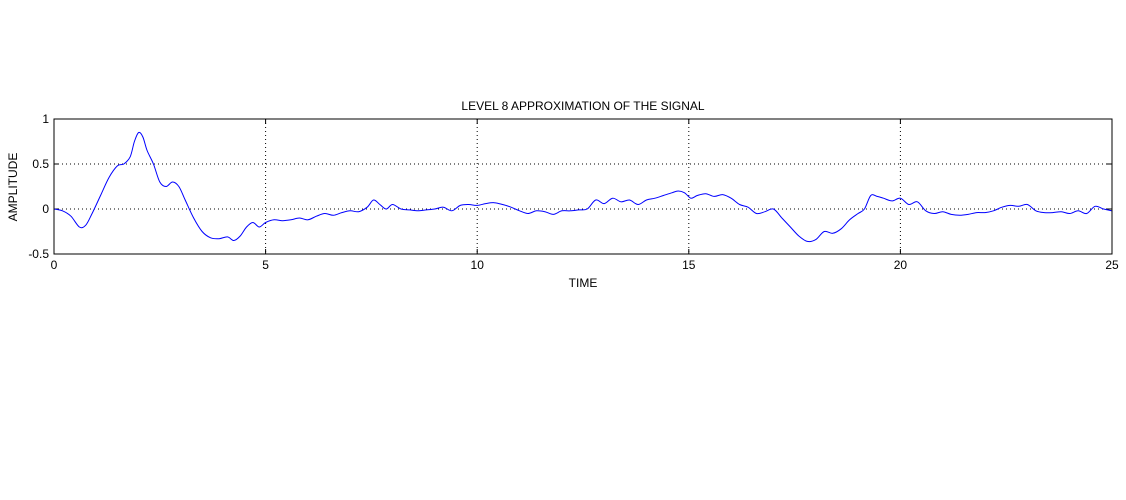 This screenshot has height=500, width=1126. Describe the element at coordinates (689, 265) in the screenshot. I see `x-tick-label: 15` at that location.